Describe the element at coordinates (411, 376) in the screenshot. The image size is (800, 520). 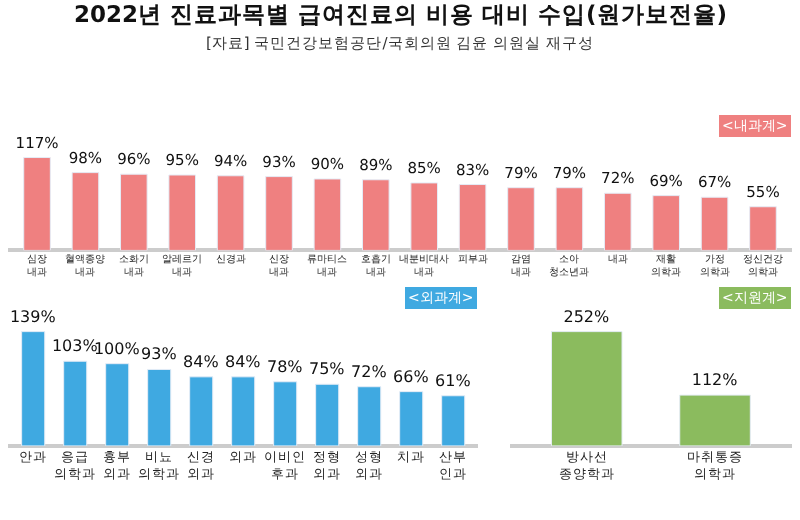
I see `data-label: 66%` at that location.